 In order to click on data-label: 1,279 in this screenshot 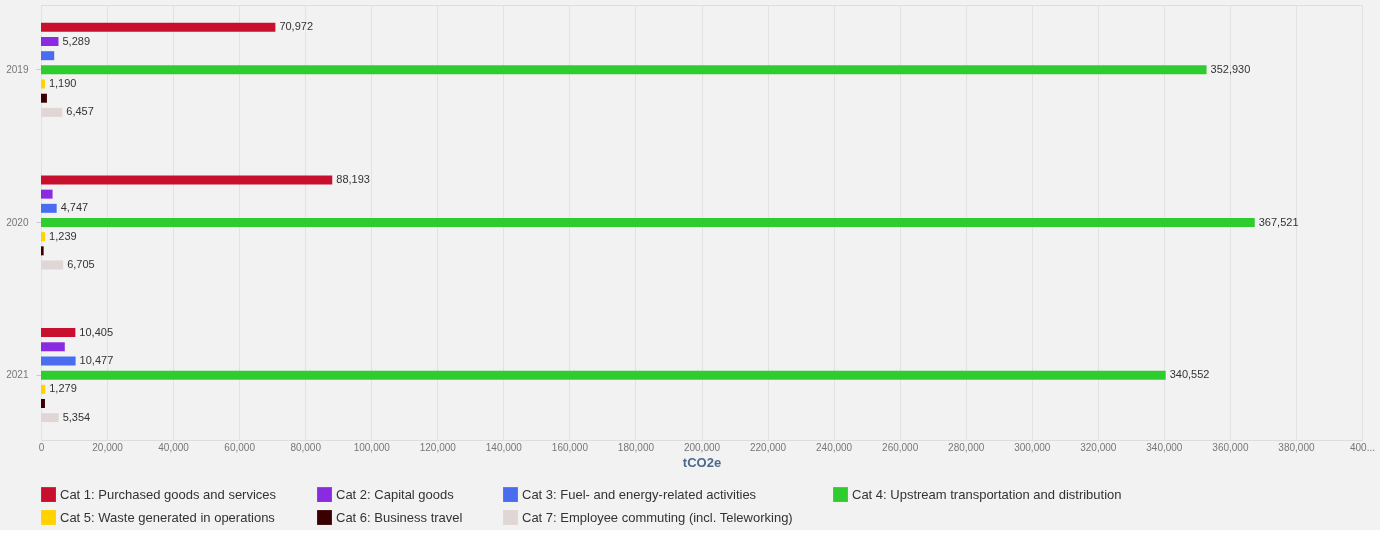, I will do `click(63, 388)`.